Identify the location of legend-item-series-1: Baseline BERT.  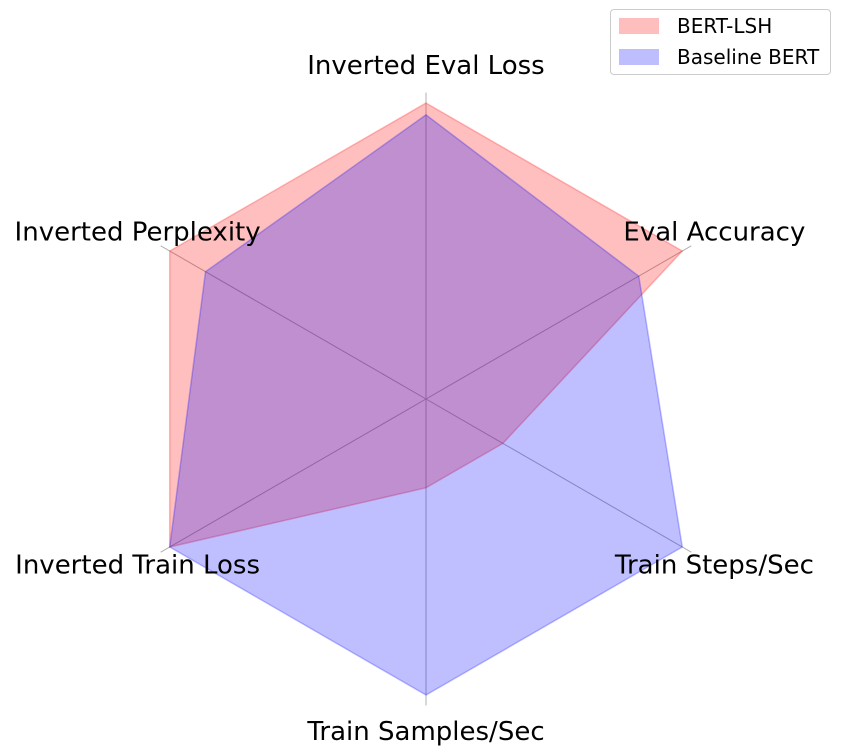
(719, 57).